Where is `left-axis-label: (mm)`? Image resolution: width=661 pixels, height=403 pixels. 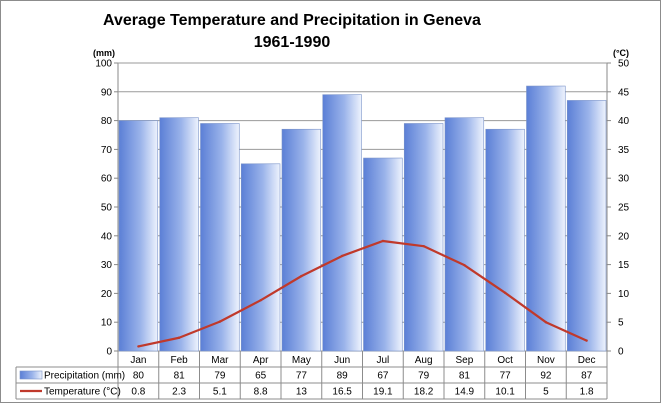
left-axis-label: (mm) is located at coordinates (104, 53).